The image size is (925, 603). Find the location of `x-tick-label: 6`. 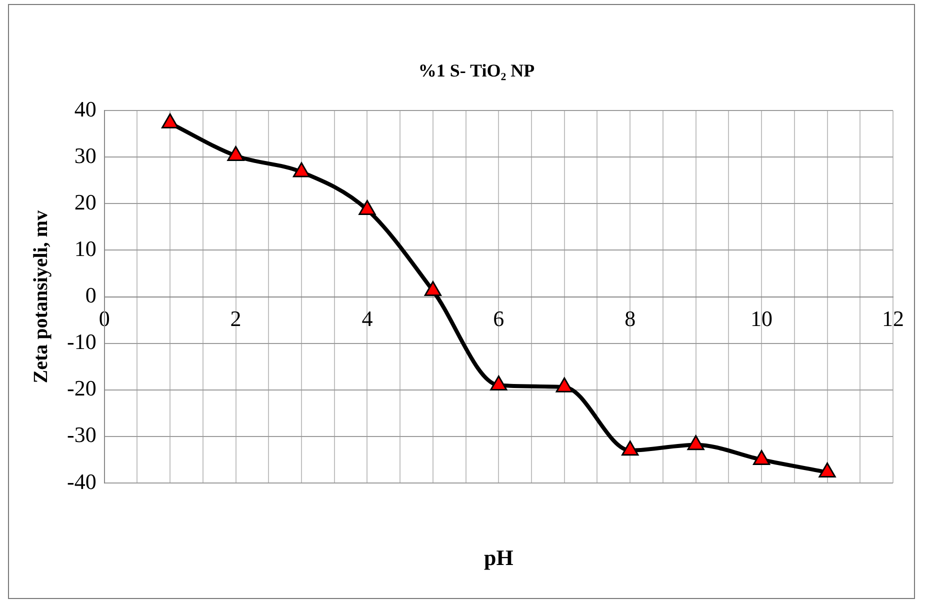

x-tick-label: 6 is located at coordinates (498, 318).